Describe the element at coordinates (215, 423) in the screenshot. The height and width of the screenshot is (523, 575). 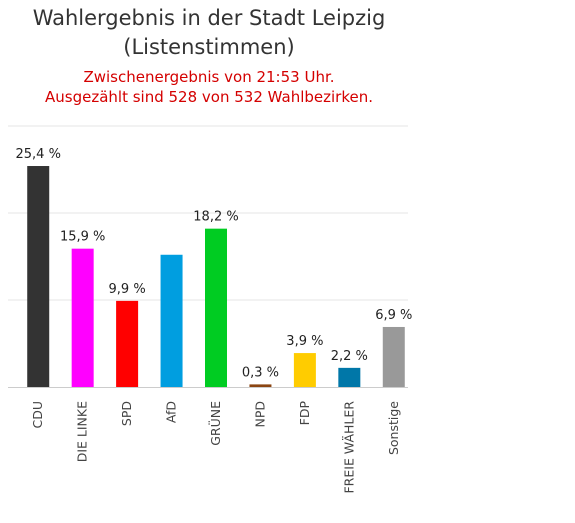
I see `category-label: GRÜNE` at that location.